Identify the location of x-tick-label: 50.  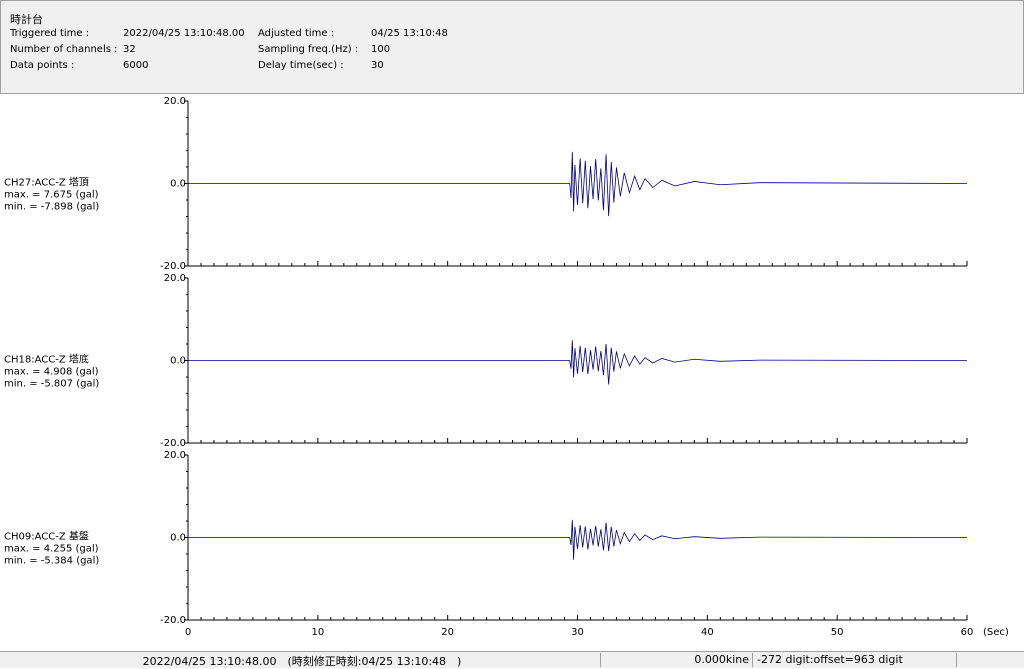
(837, 632).